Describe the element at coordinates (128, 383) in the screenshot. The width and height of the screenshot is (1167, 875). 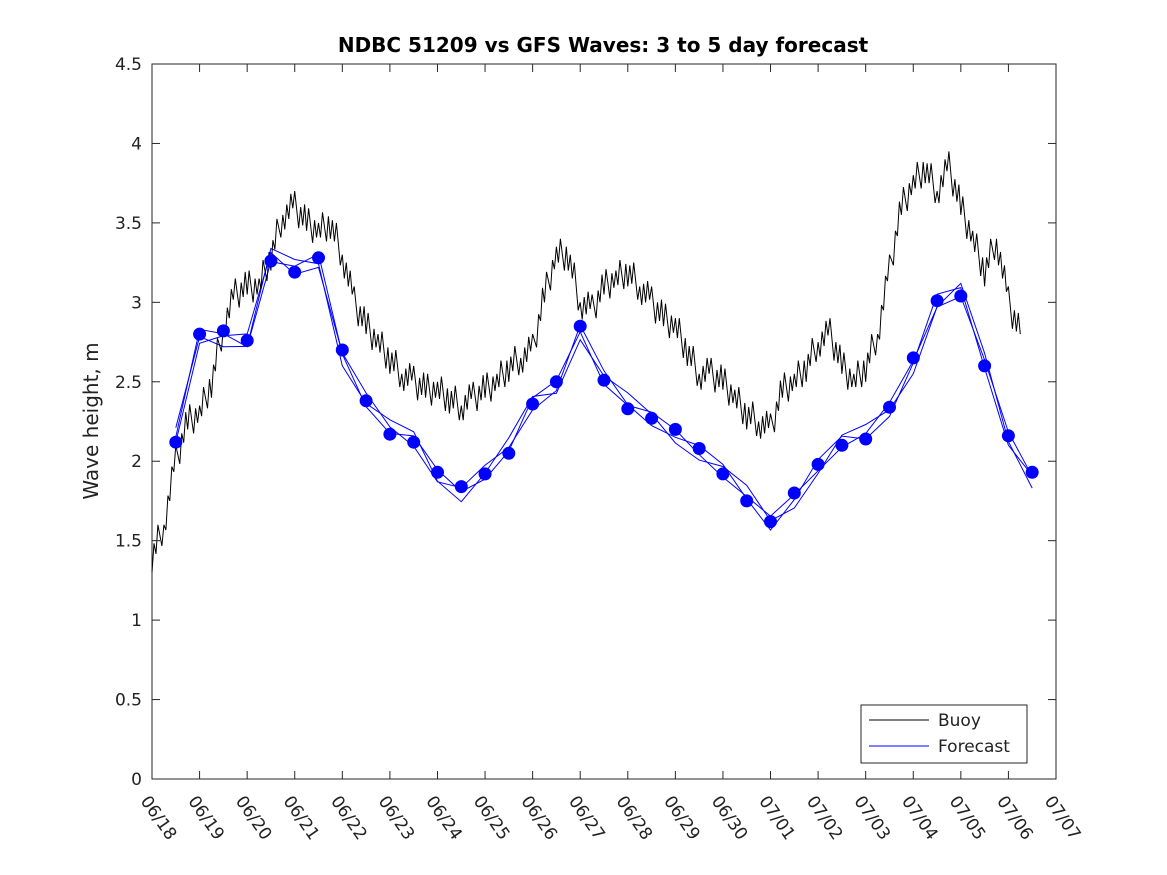
I see `y-tick-label: 2.5` at that location.